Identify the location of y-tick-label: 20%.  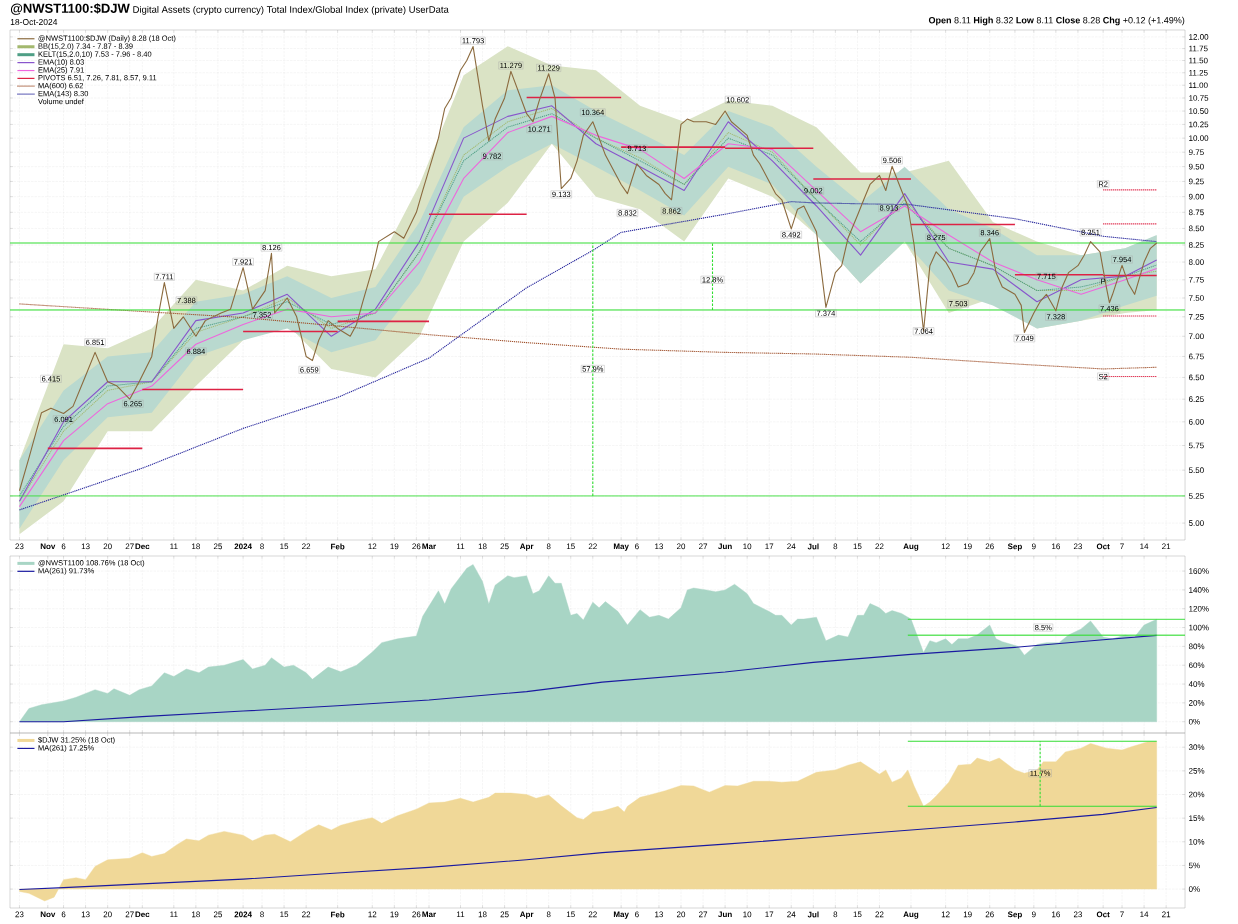
(1196, 703).